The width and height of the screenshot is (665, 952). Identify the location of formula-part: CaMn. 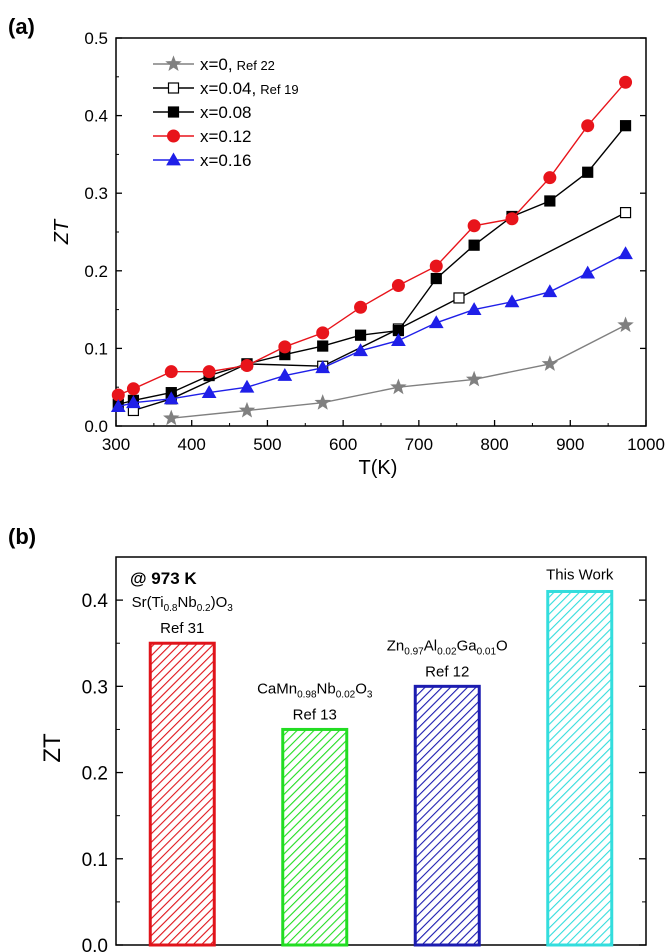
(277, 688).